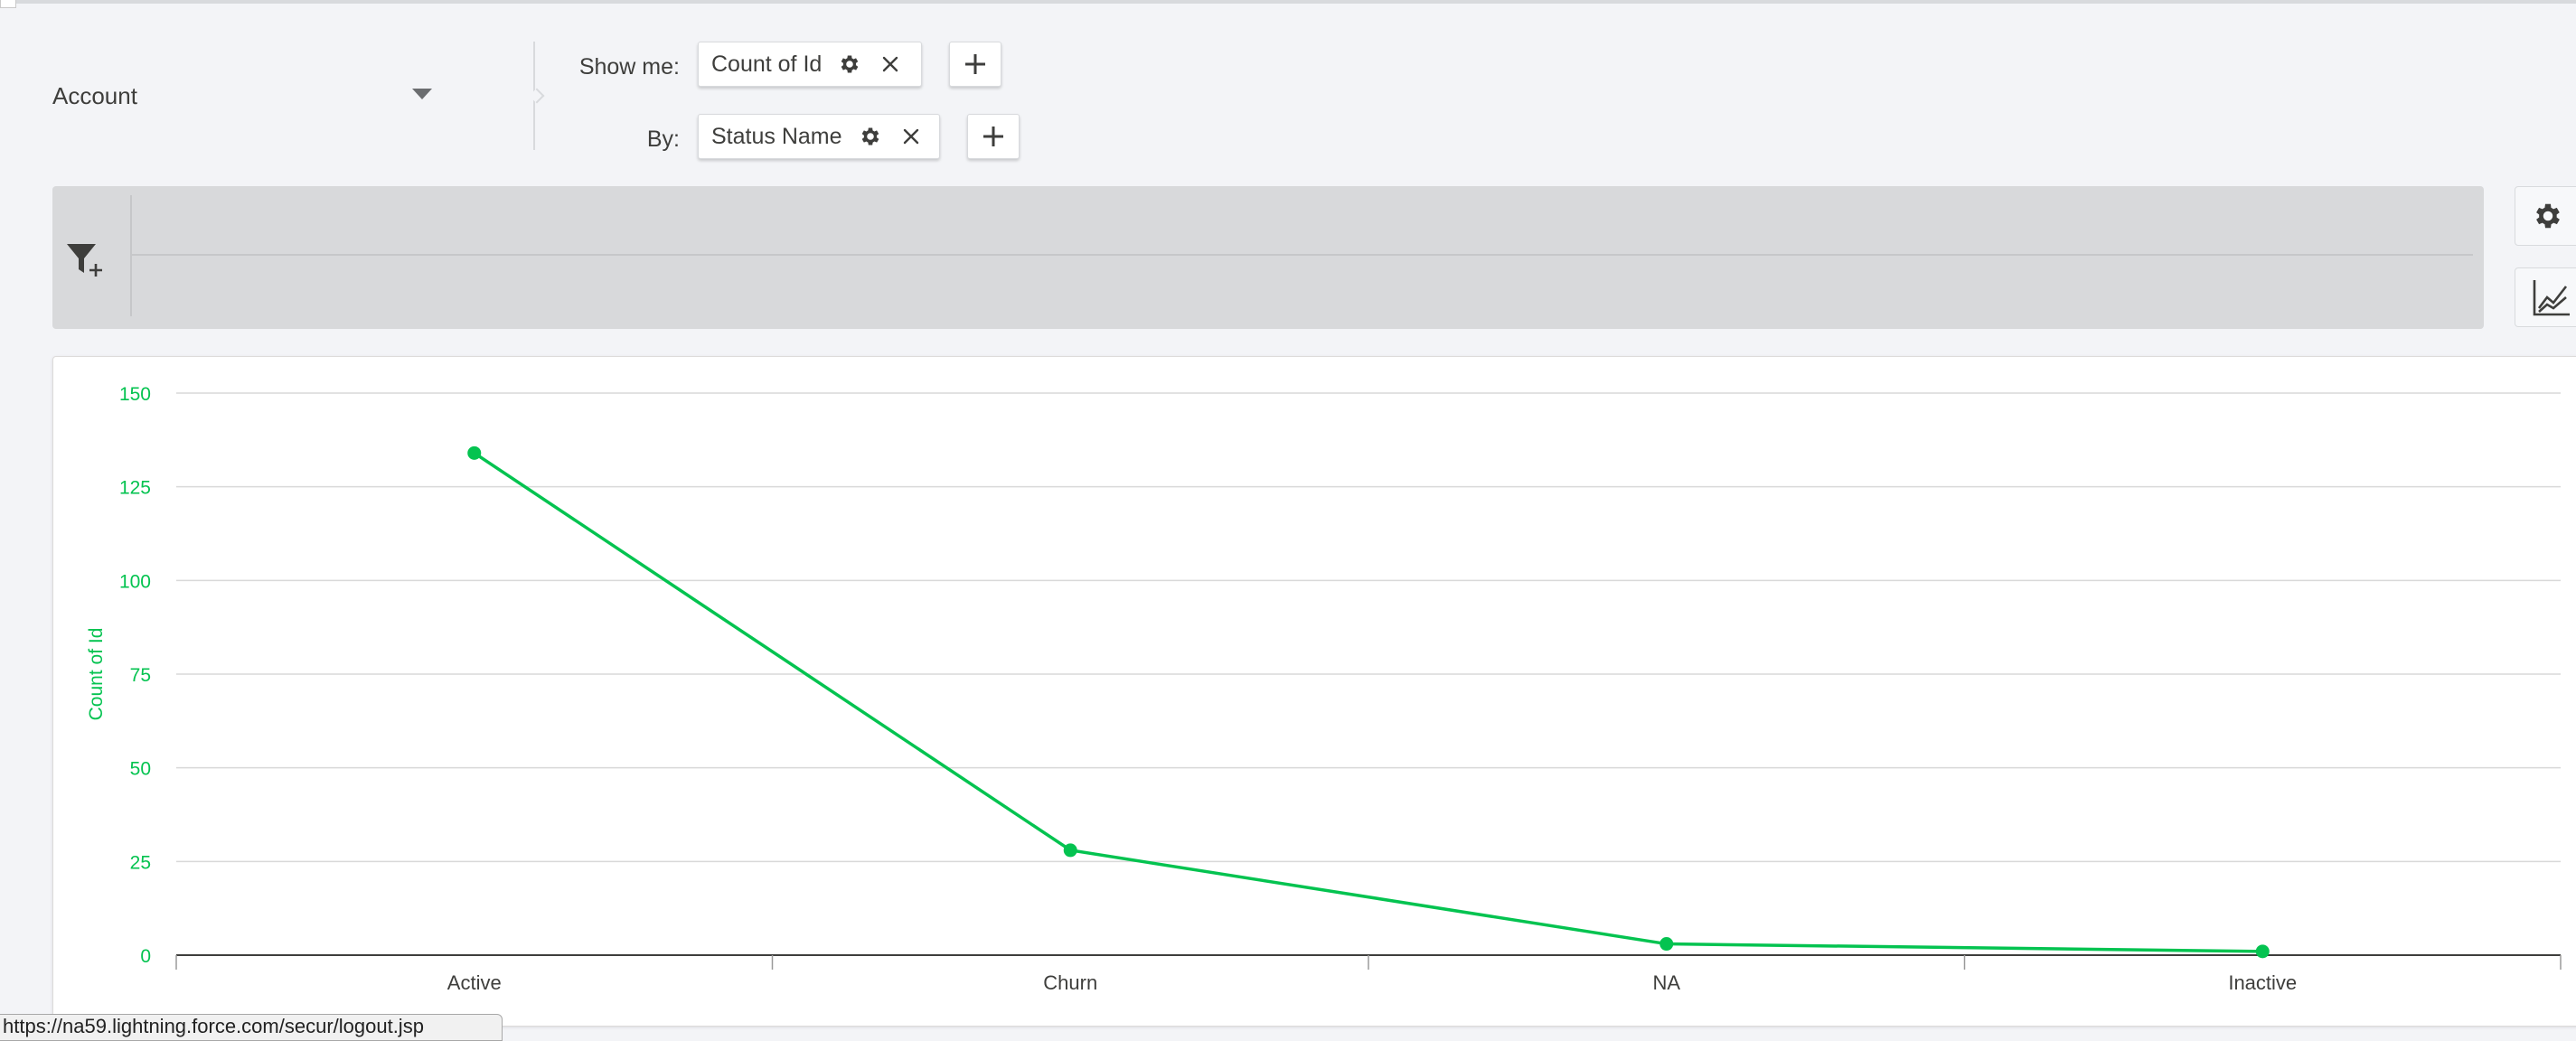 This screenshot has width=2576, height=1041. What do you see at coordinates (145, 957) in the screenshot?
I see `y-tick-label: 0` at bounding box center [145, 957].